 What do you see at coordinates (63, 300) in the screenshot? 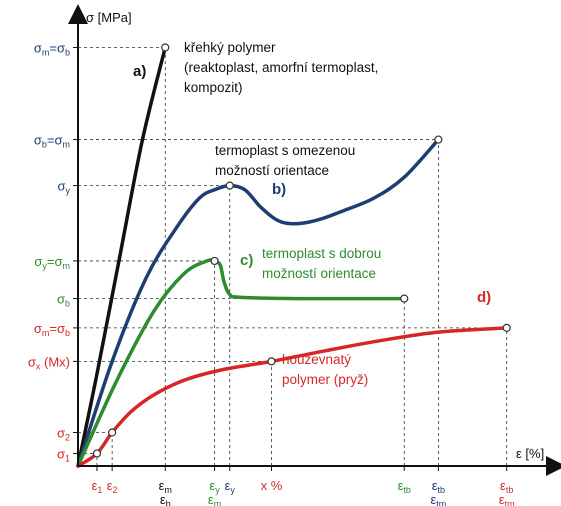
I see `y-tick-label: σb​` at bounding box center [63, 300].